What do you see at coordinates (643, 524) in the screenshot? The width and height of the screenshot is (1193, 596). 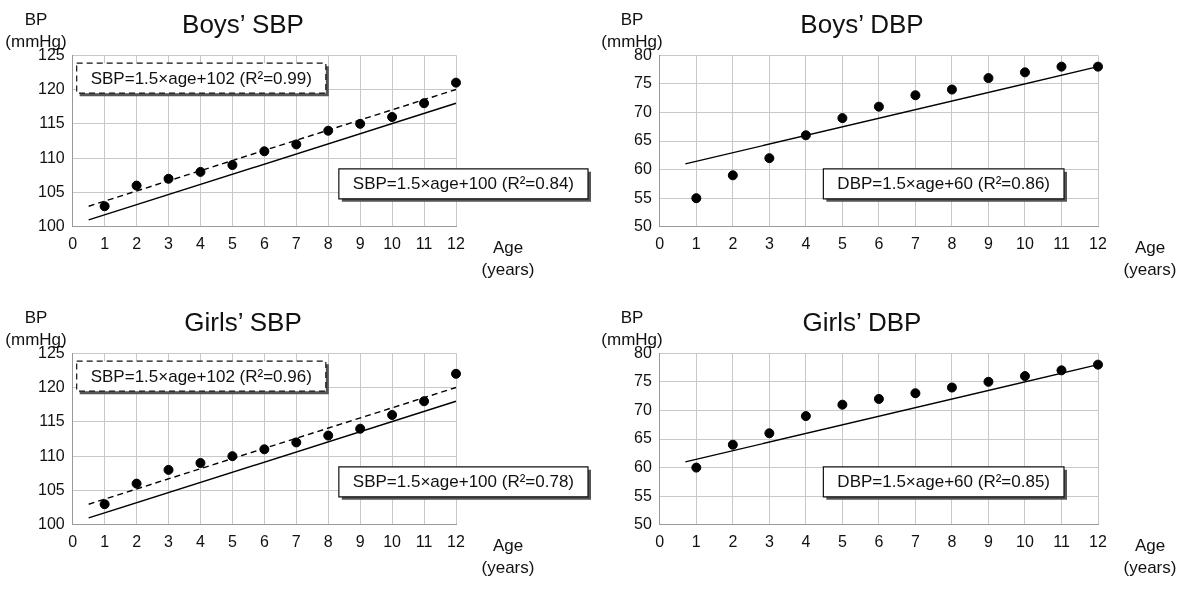 I see `y-tick-label: 50` at bounding box center [643, 524].